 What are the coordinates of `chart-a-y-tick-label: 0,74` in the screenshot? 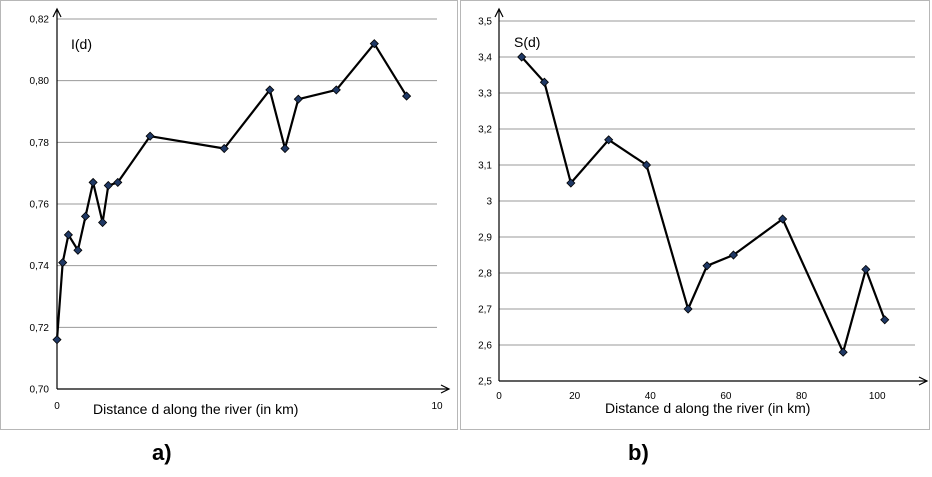 It's located at (40, 266).